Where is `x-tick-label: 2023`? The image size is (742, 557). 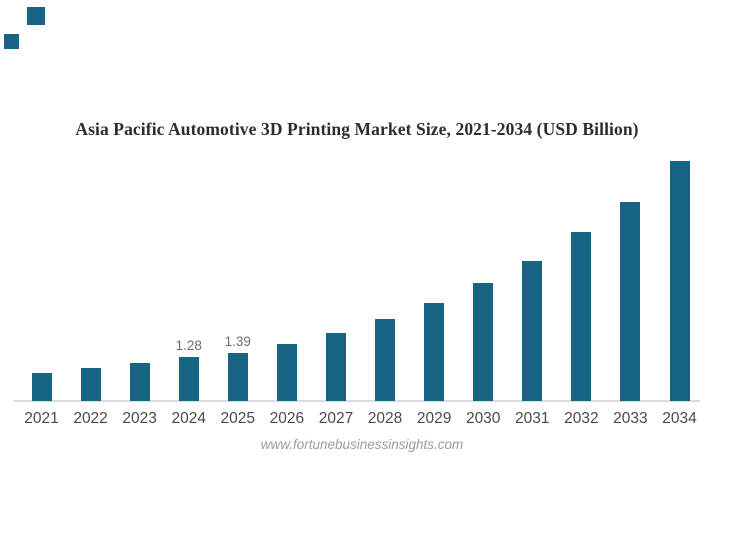 x-tick-label: 2023 is located at coordinates (139, 418).